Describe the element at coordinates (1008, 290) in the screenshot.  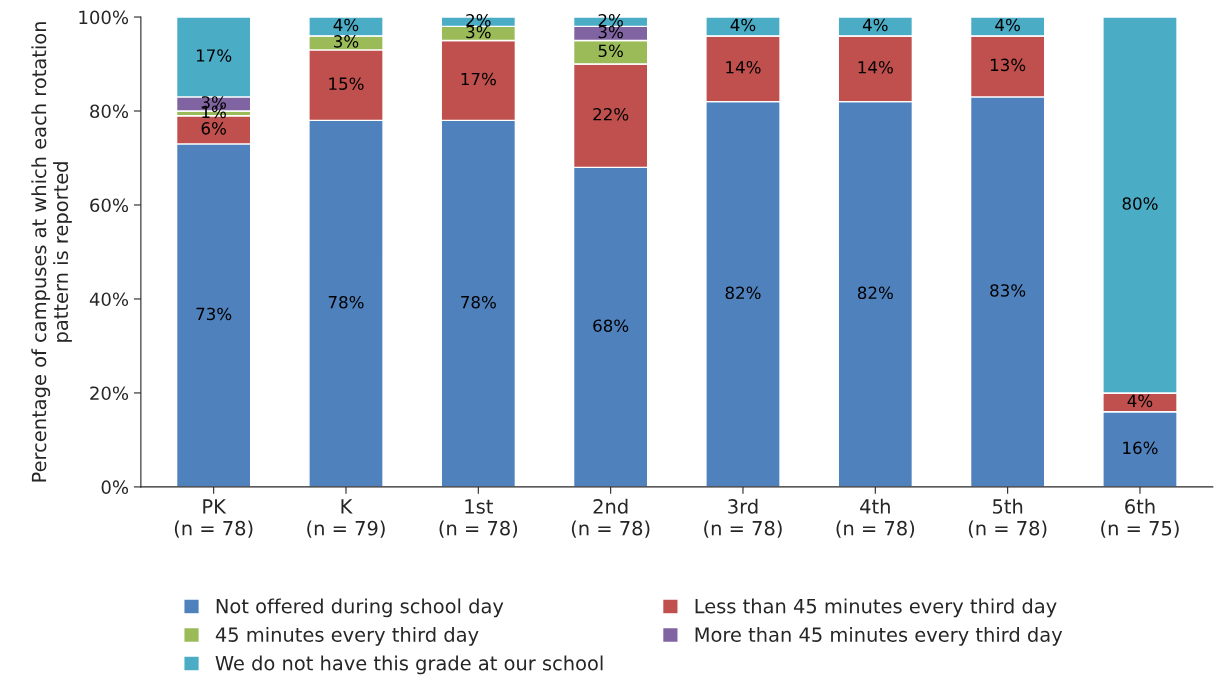
I see `data-label: 83%` at that location.